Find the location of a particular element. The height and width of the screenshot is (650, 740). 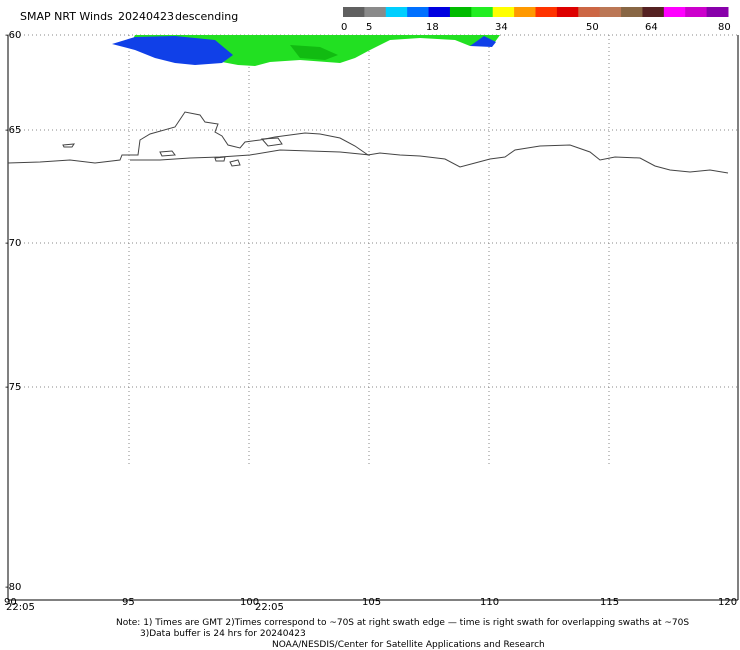

map-title: SMAP NRT Winds is located at coordinates (66, 16).